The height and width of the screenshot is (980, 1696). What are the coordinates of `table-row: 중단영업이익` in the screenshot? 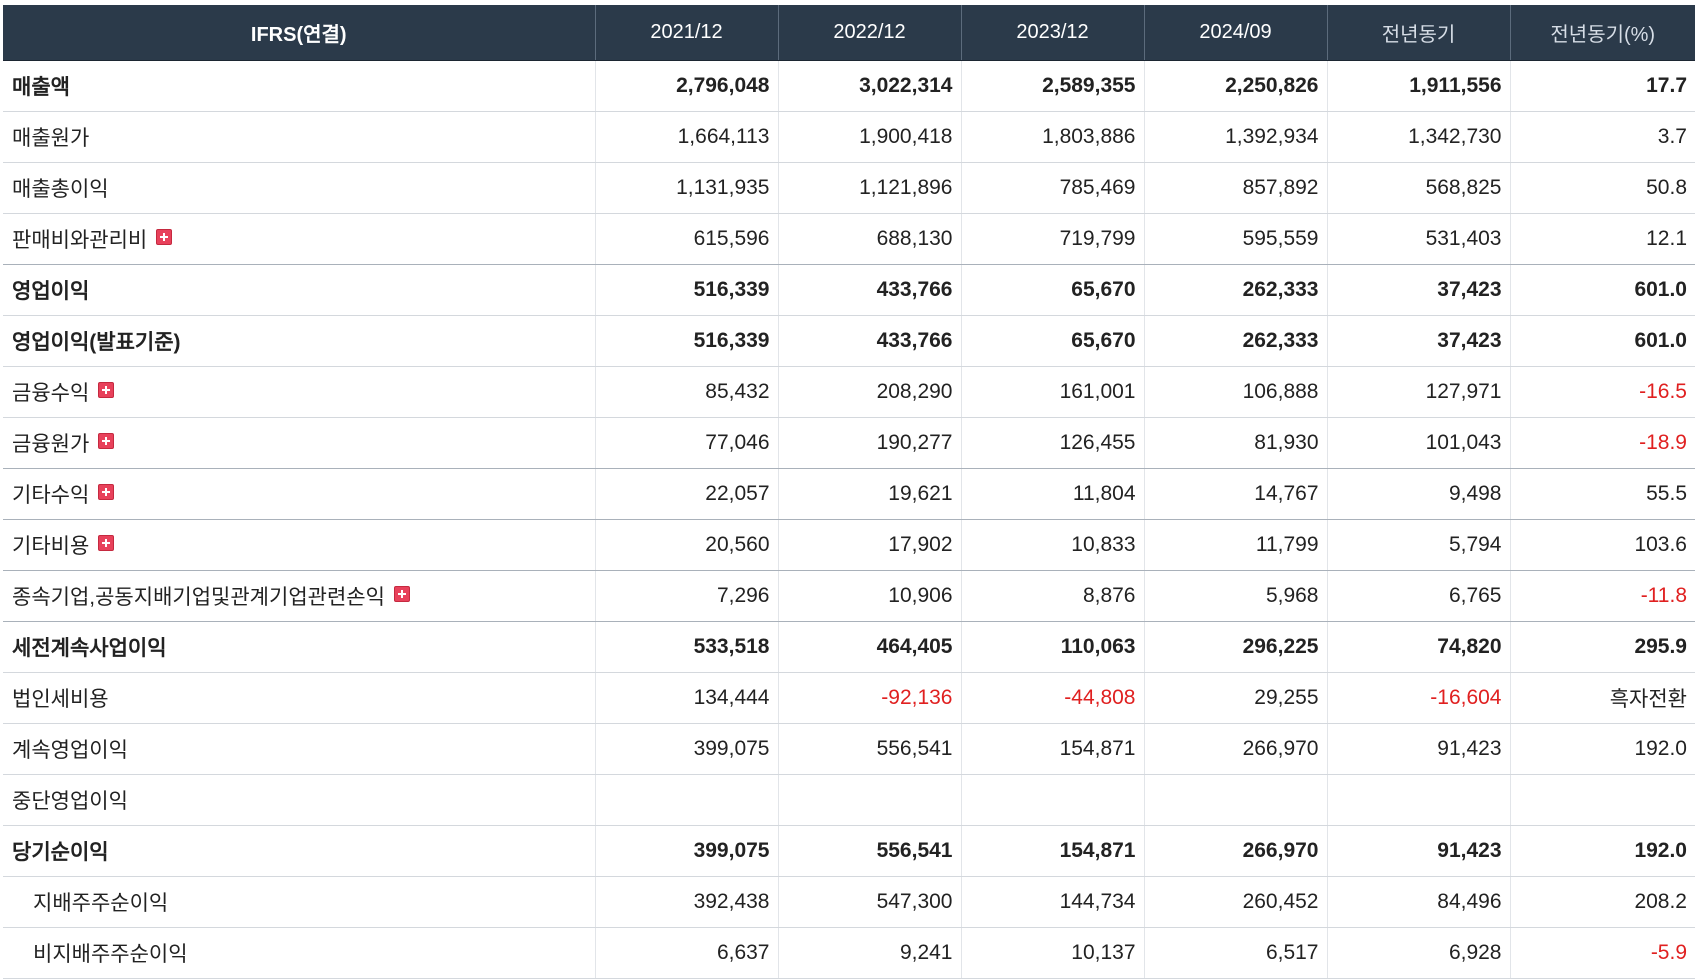 It's located at (849, 800).